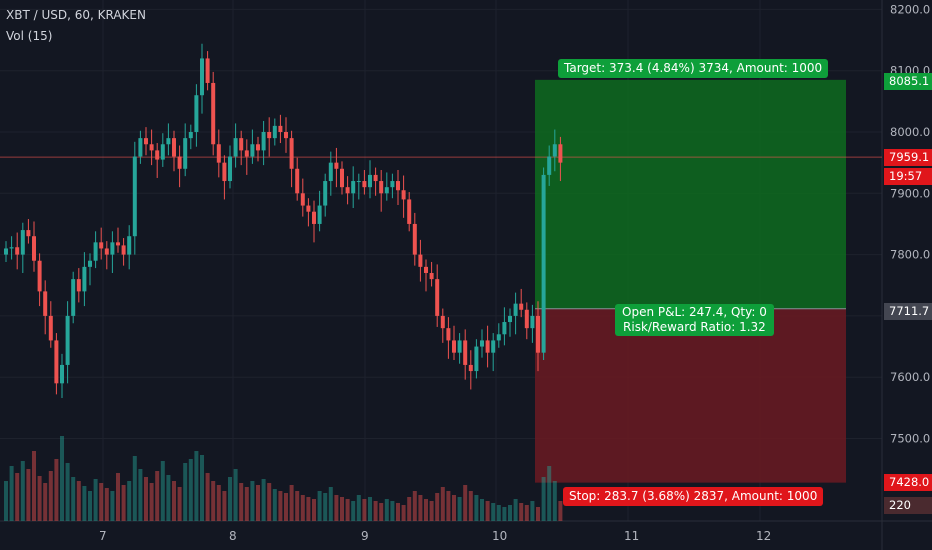  What do you see at coordinates (694, 312) in the screenshot?
I see `open-pnl-text: Open P&L: 247.4, Qty: 0` at bounding box center [694, 312].